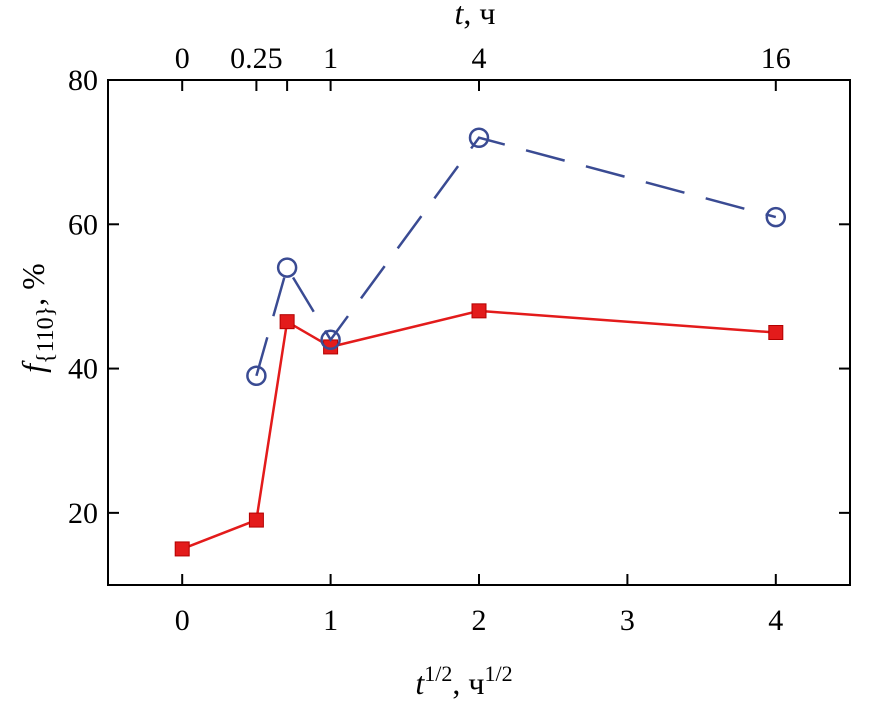  I want to click on top-tick-label: 1, so click(330, 58).